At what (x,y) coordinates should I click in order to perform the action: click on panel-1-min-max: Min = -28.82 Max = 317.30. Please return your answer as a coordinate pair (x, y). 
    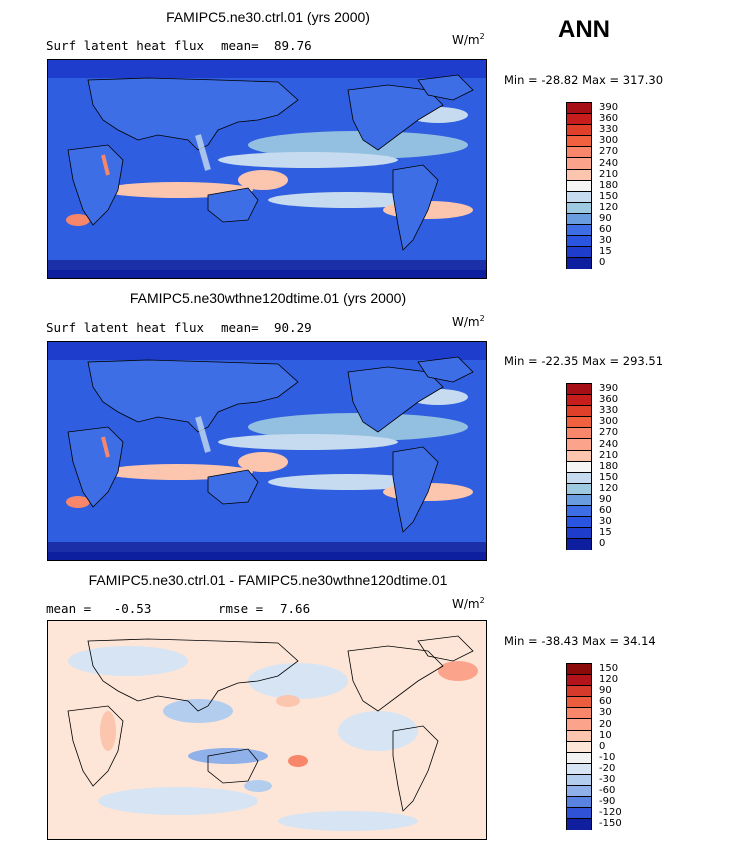
    Looking at the image, I should click on (584, 80).